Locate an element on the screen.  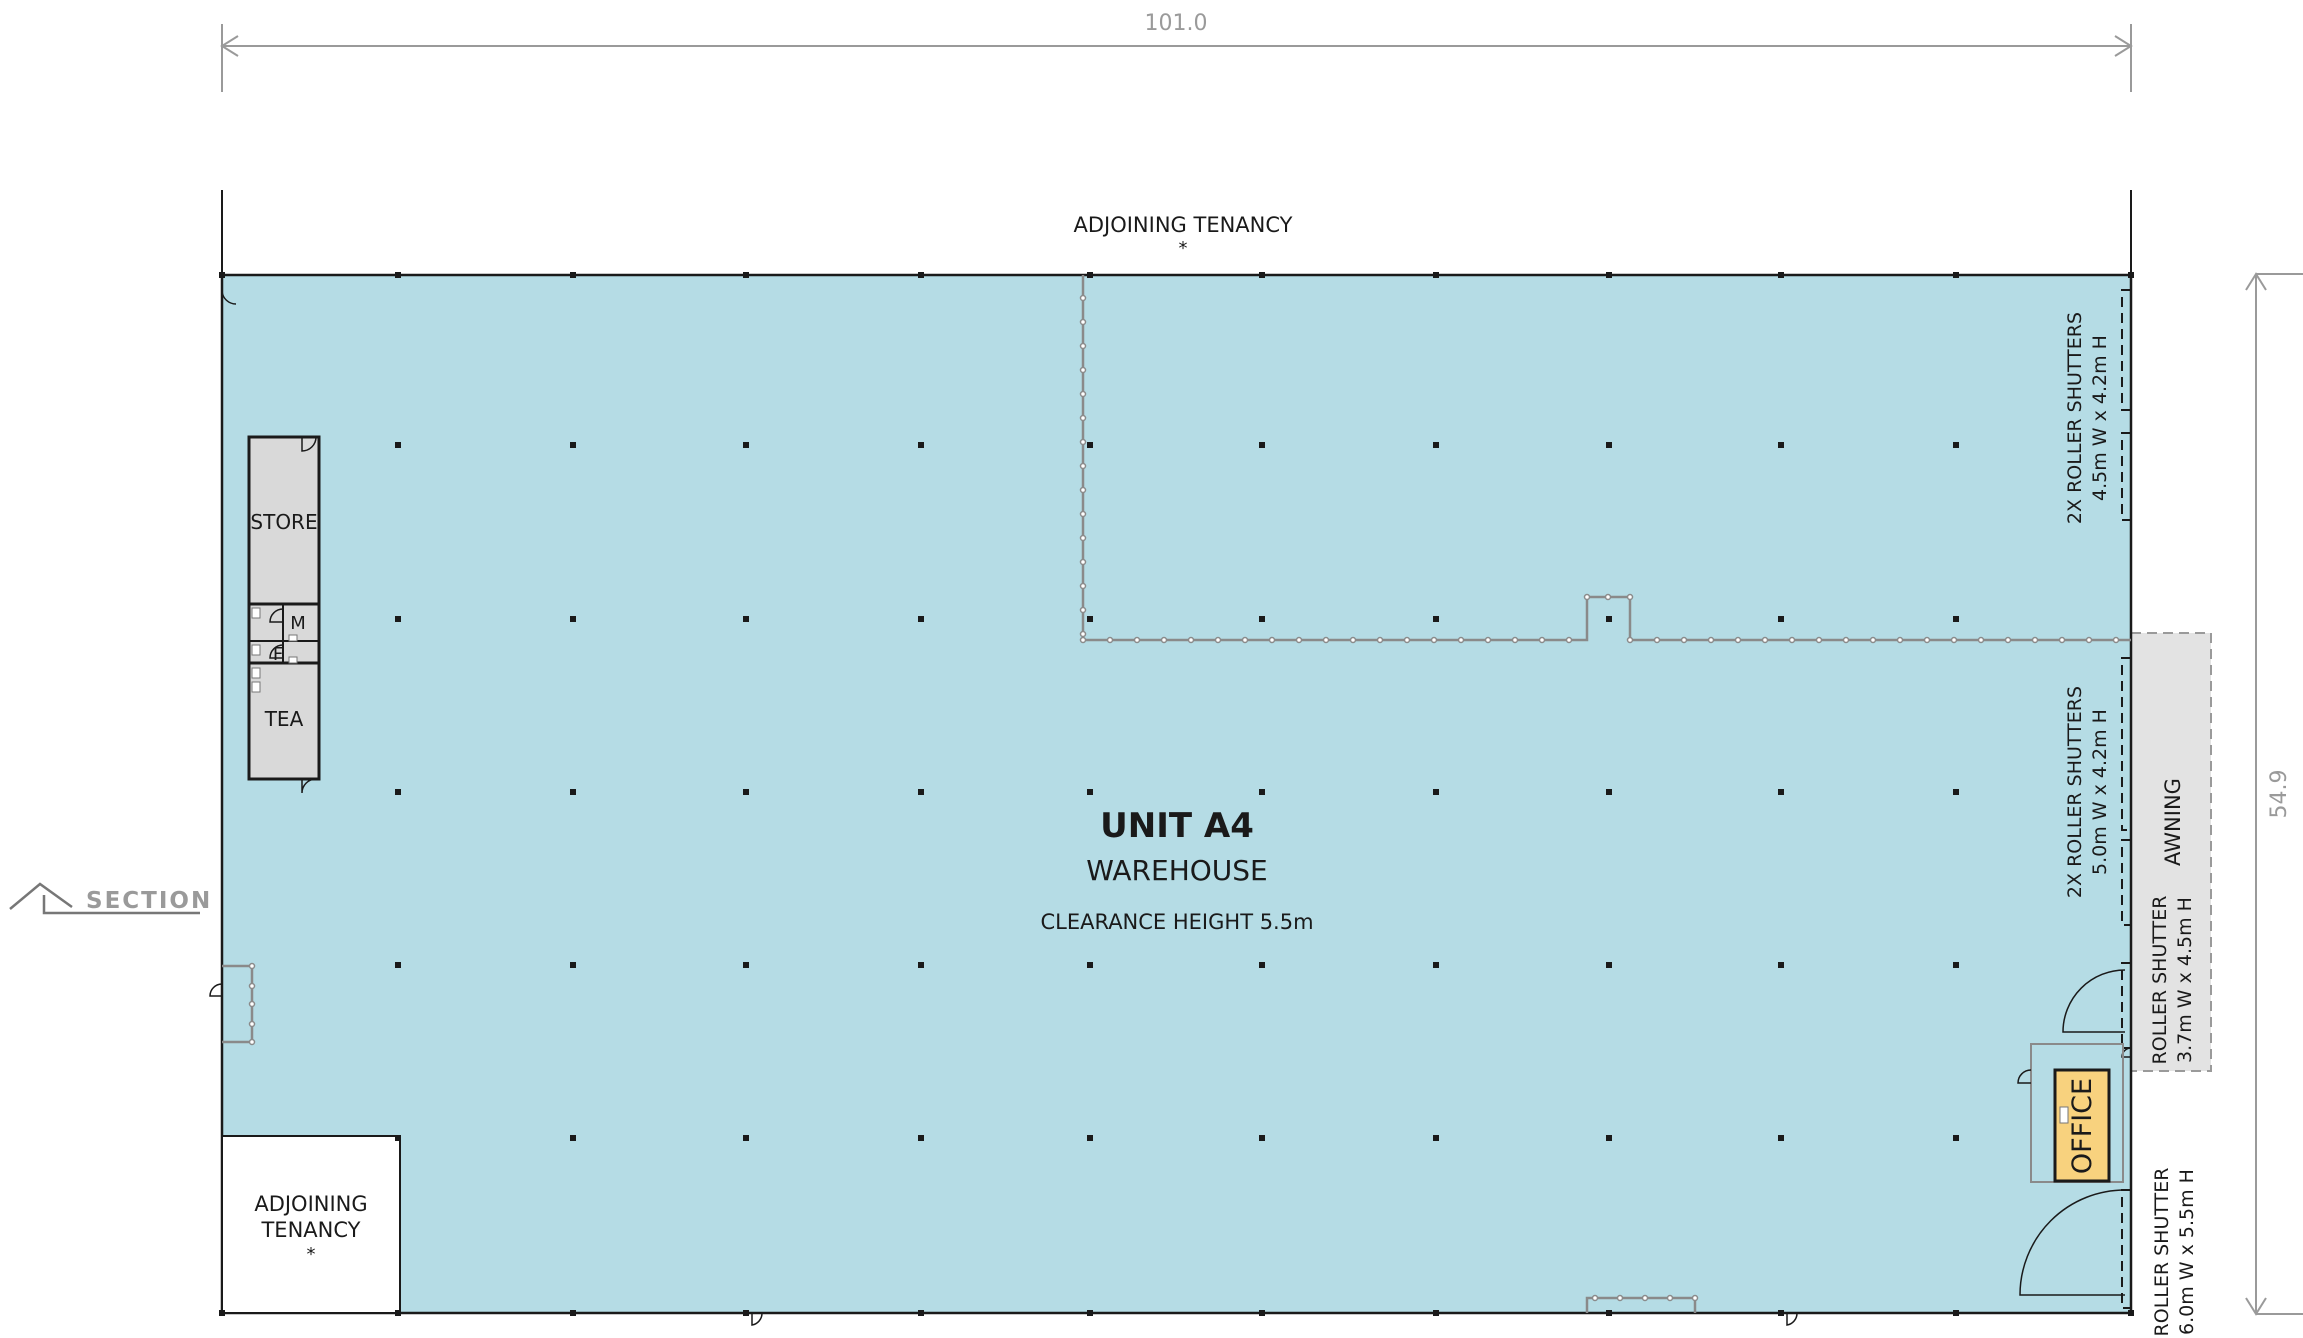
female-toilet-label: F is located at coordinates (278, 654).